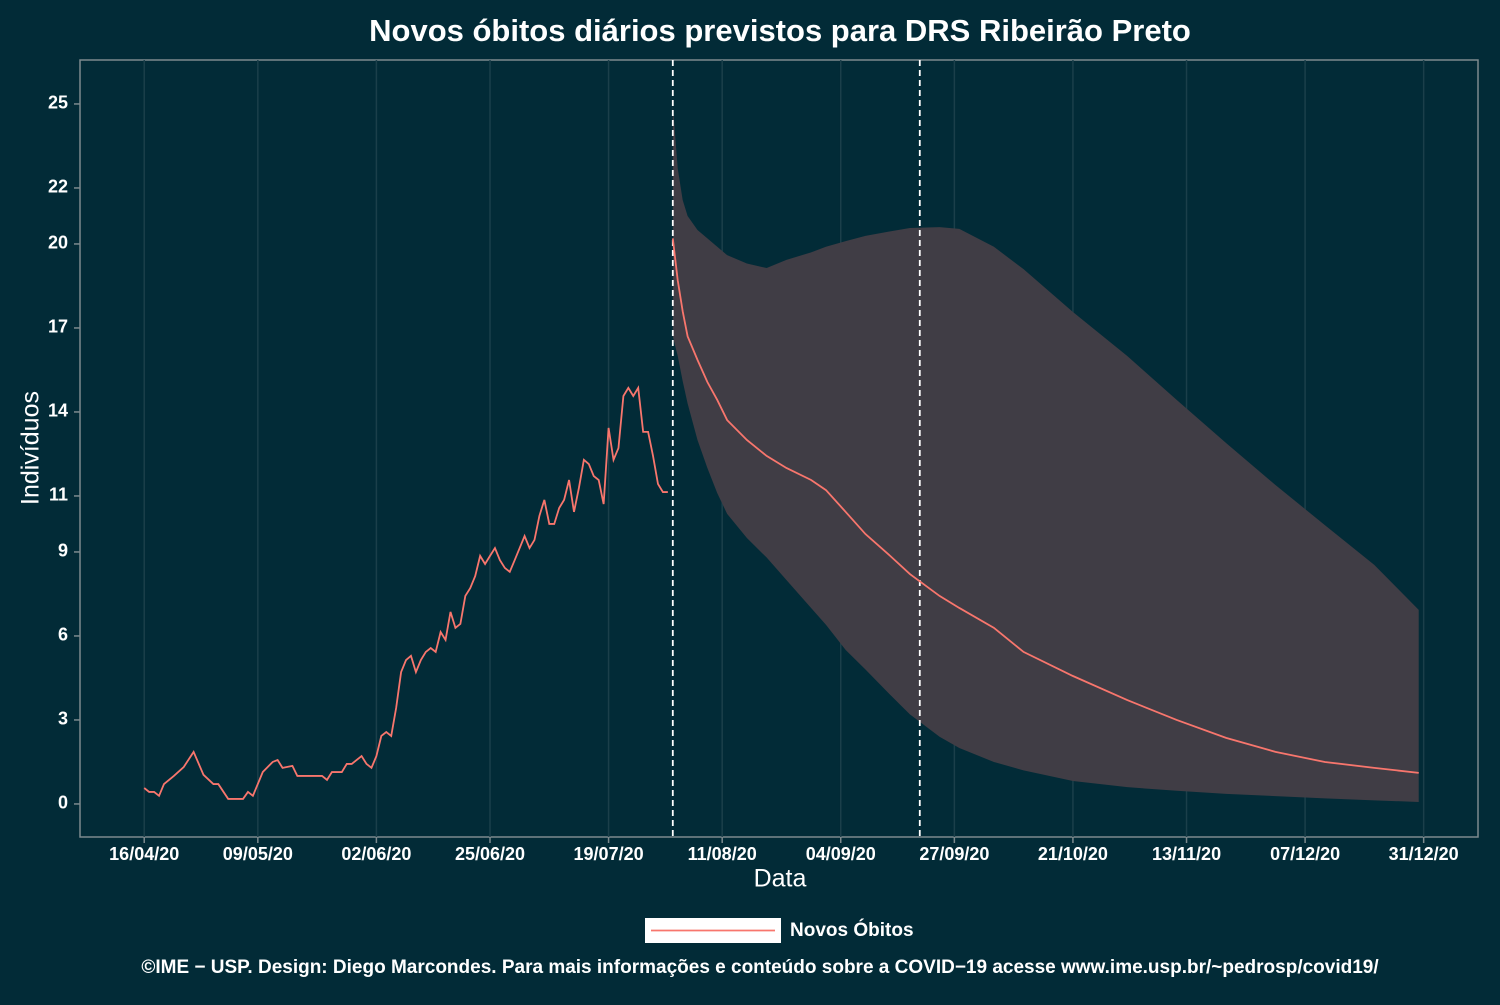 This screenshot has height=1005, width=1500. Describe the element at coordinates (31, 448) in the screenshot. I see `y-axis-label: Indivíduos` at that location.